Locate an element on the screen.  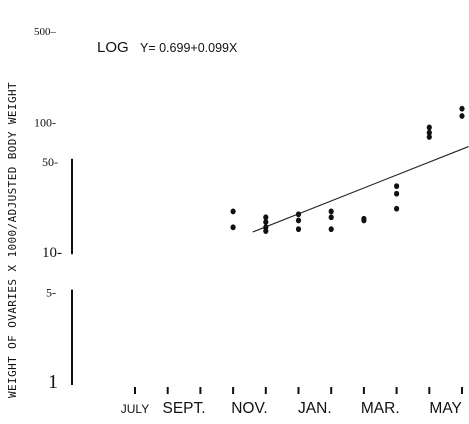
y-tick-label: 1 is located at coordinates (53, 382).